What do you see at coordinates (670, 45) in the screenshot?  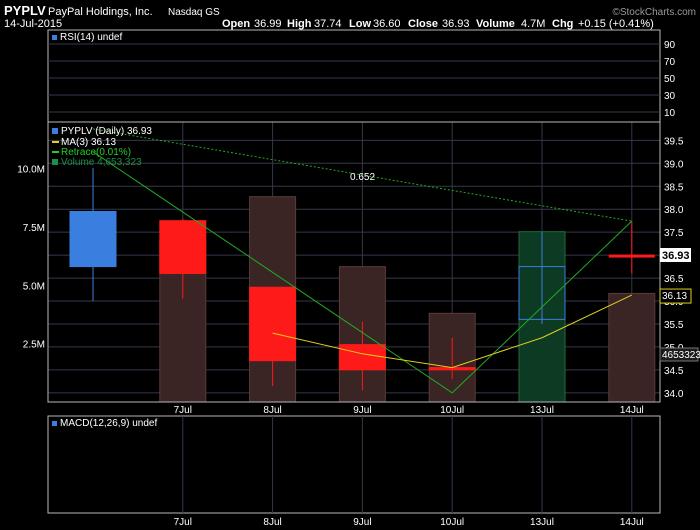 I see `rsi-tick: 90` at bounding box center [670, 45].